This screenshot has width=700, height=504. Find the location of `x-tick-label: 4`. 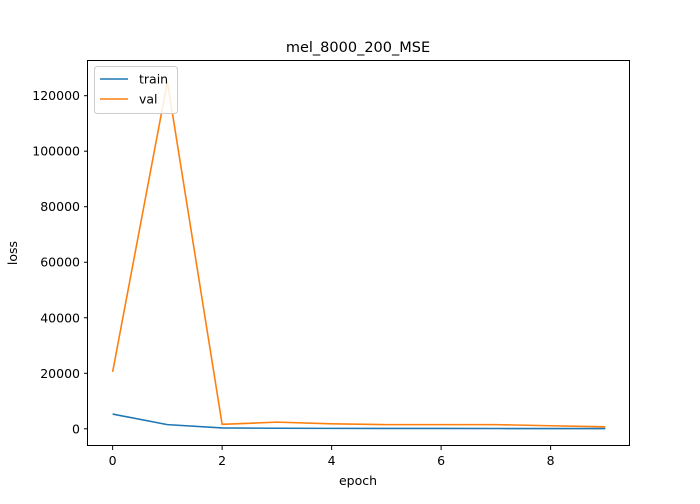

x-tick-label: 4 is located at coordinates (332, 460).